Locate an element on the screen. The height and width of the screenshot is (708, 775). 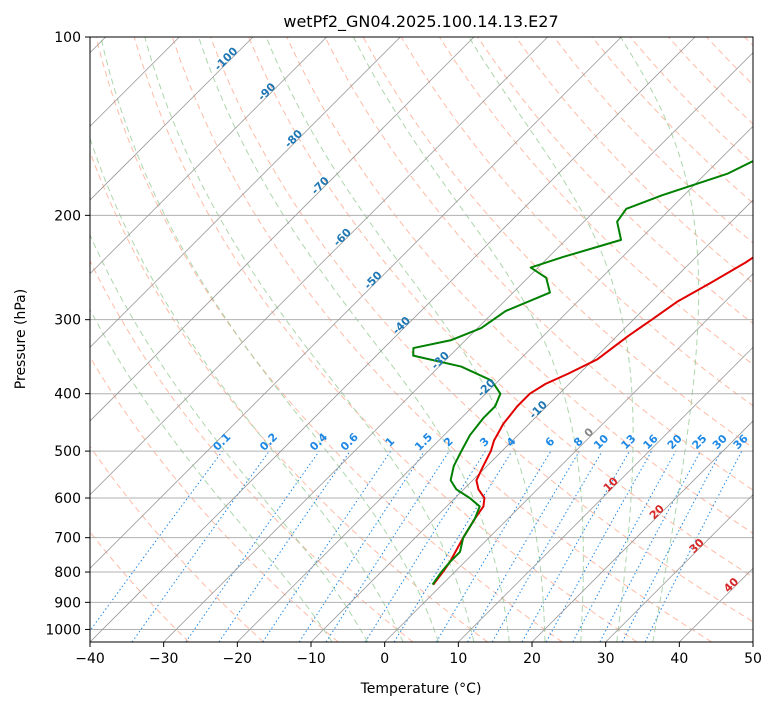
isotherm-label-warm: 10 is located at coordinates (611, 484).